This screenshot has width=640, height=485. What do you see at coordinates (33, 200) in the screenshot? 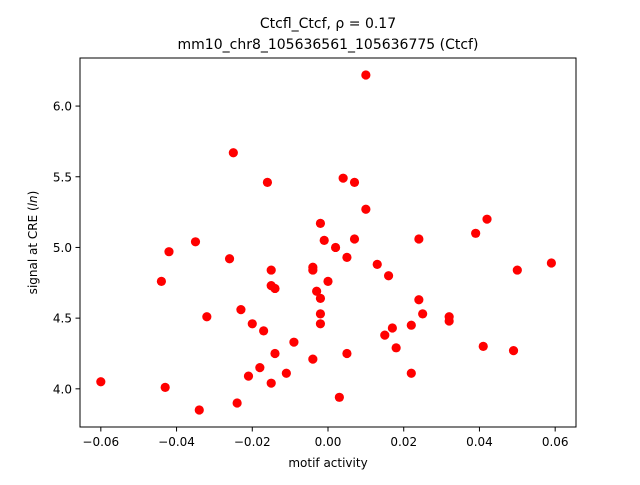
I see `y-axis-label-italic: ln` at bounding box center [33, 200].